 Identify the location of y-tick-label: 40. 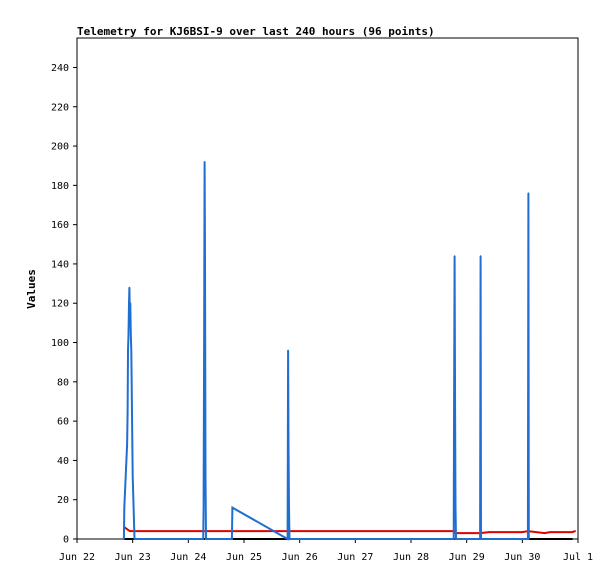
(63, 461).